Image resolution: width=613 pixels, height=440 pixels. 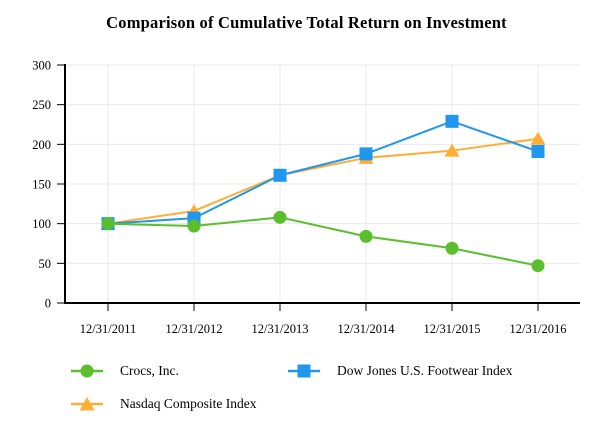 What do you see at coordinates (452, 329) in the screenshot?
I see `x-tick-label: 12/31/2015` at bounding box center [452, 329].